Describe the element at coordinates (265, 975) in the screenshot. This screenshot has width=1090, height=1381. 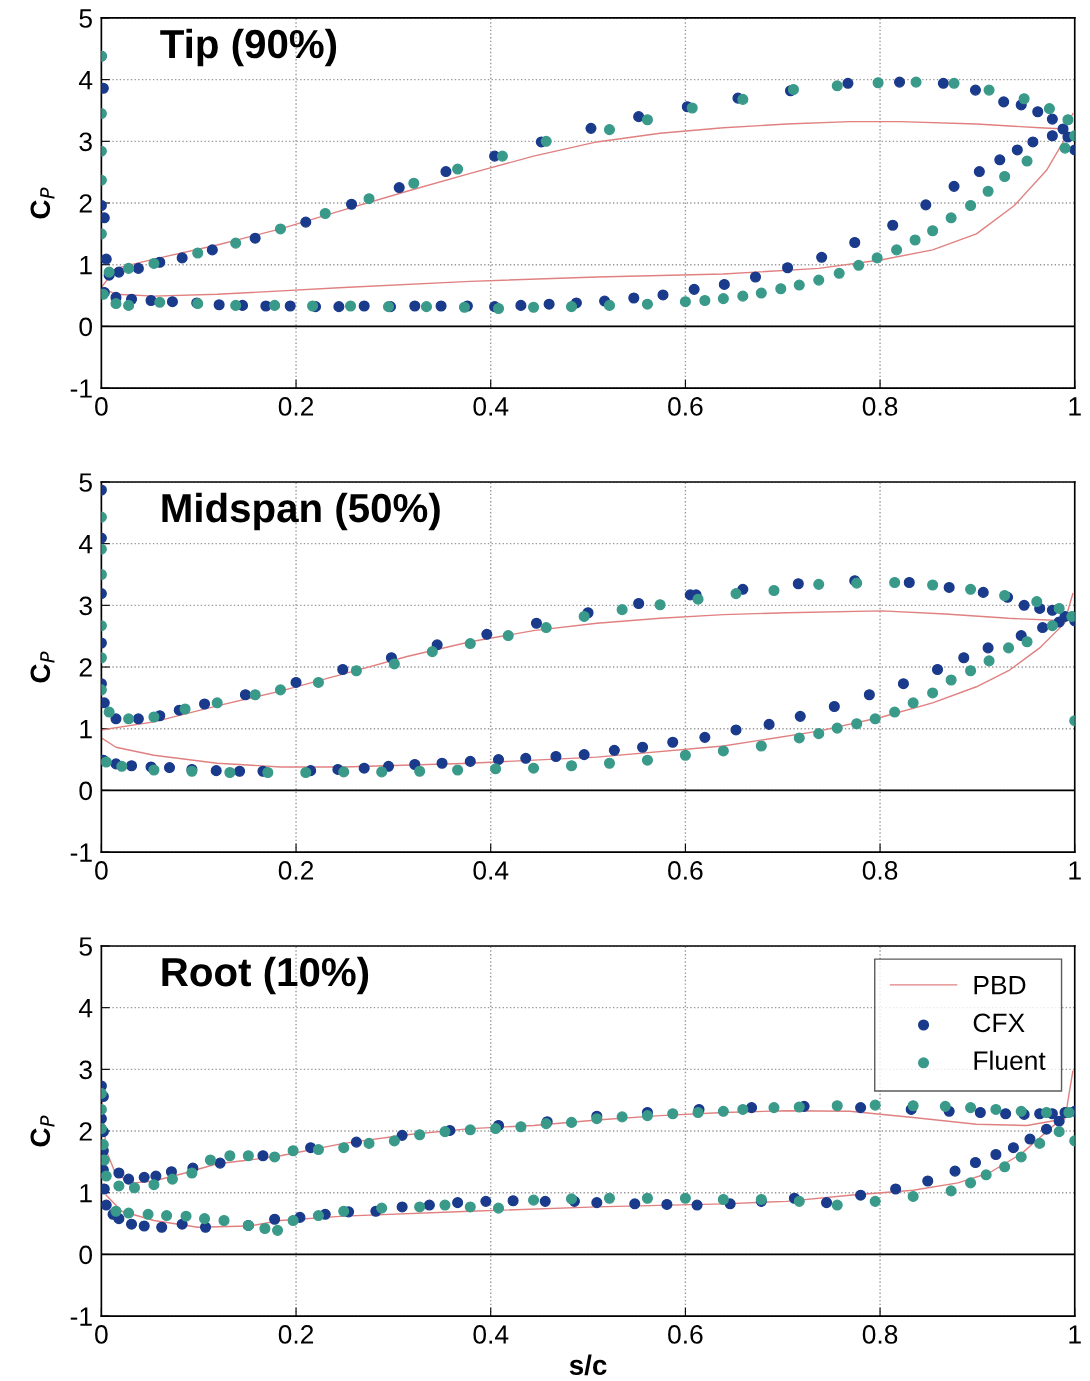
I see `chart-title: Root (10%)` at that location.